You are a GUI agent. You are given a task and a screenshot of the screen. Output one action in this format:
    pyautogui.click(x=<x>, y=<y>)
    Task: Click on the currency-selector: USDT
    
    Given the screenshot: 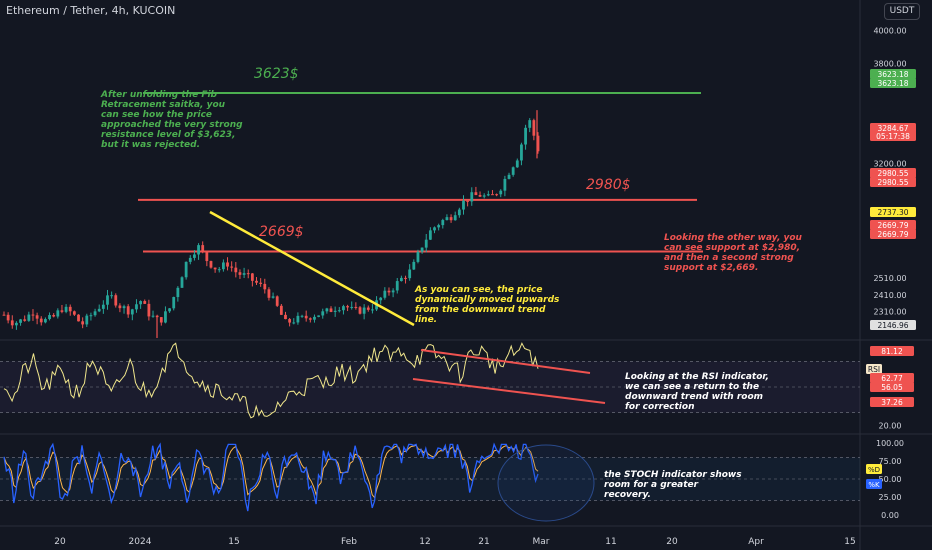 What is the action you would take?
    pyautogui.click(x=902, y=11)
    